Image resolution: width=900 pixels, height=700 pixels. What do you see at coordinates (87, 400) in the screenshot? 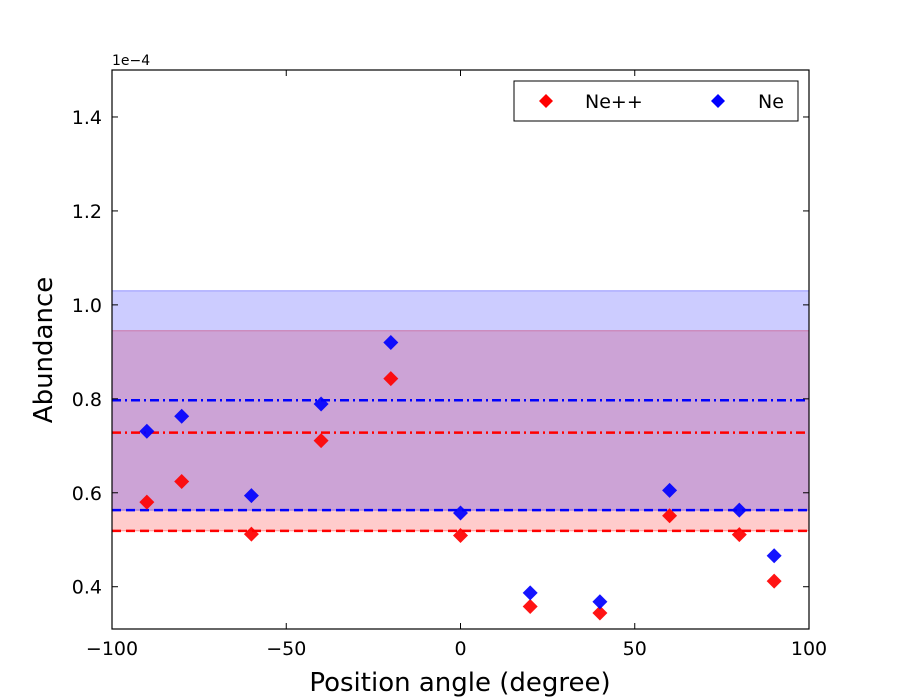
I see `y-tick-label: 0.8` at bounding box center [87, 400].